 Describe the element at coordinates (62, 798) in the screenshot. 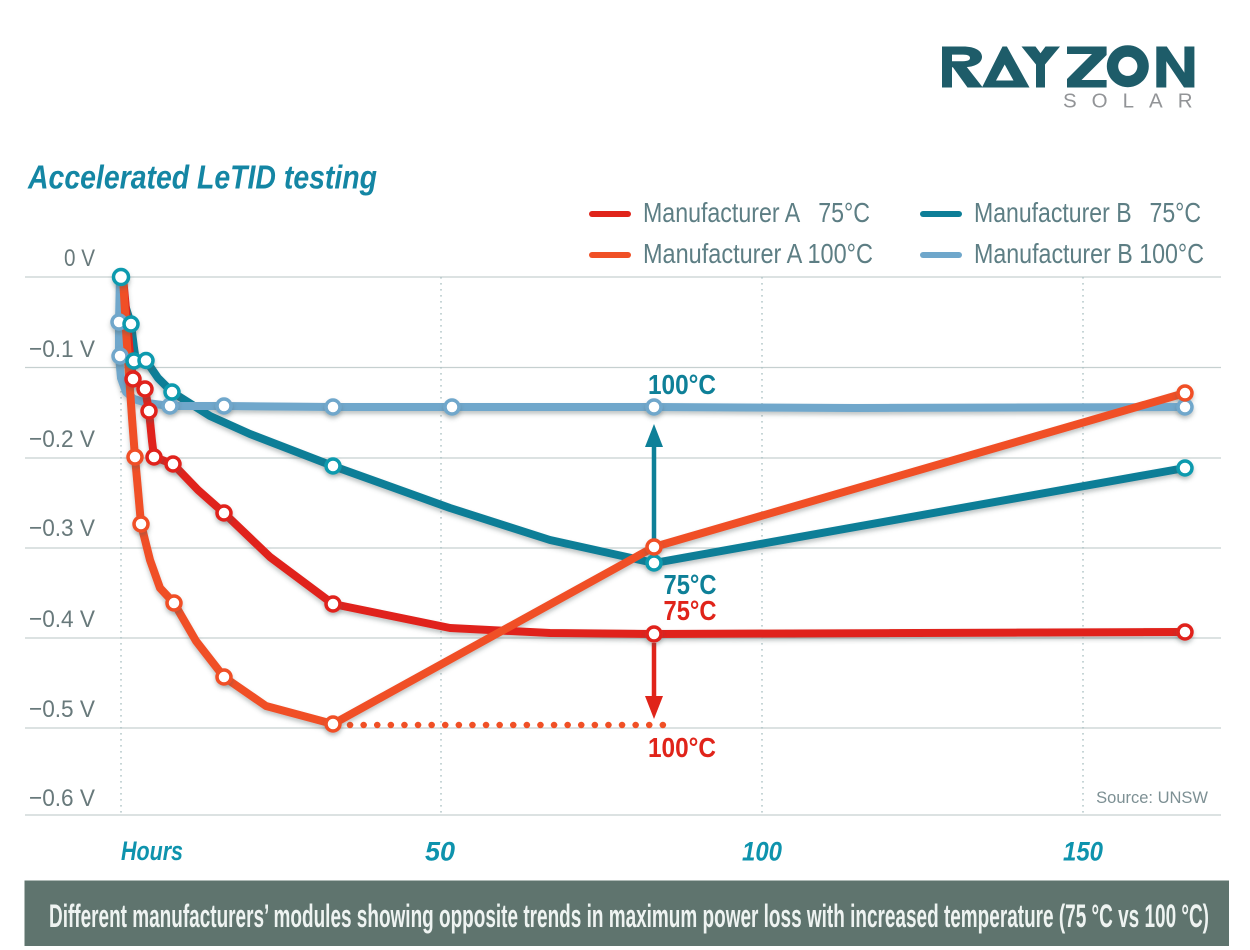

I see `svg-text: −0.6 V` at that location.